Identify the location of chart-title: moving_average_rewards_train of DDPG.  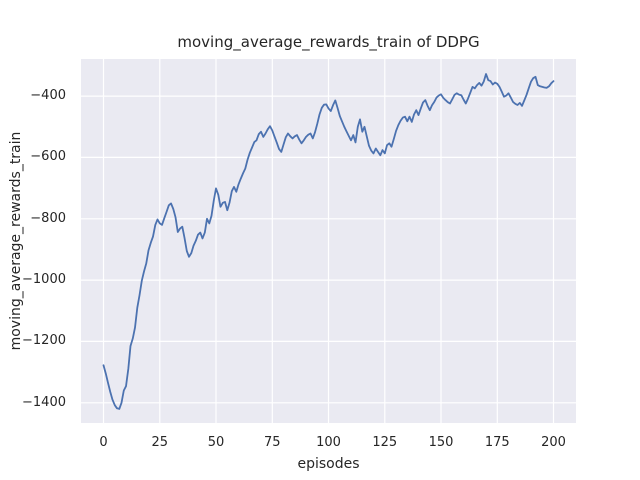
(328, 42).